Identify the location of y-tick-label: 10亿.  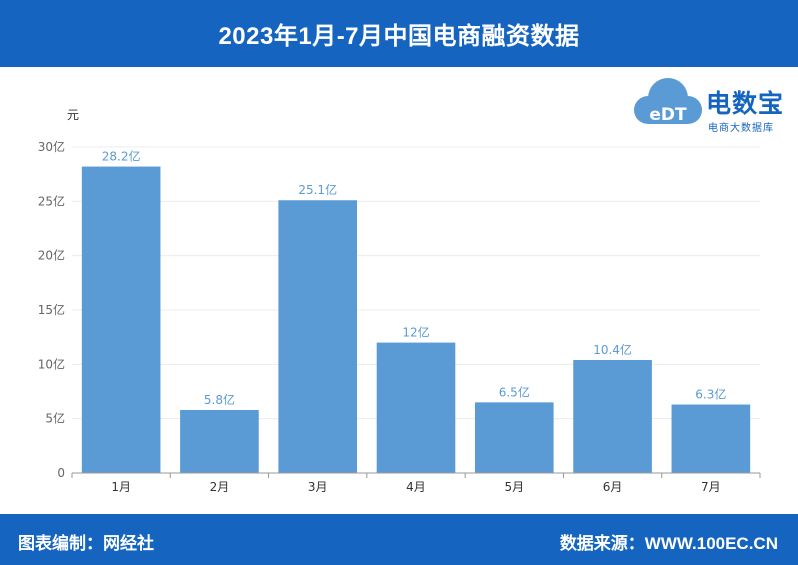
(51, 363).